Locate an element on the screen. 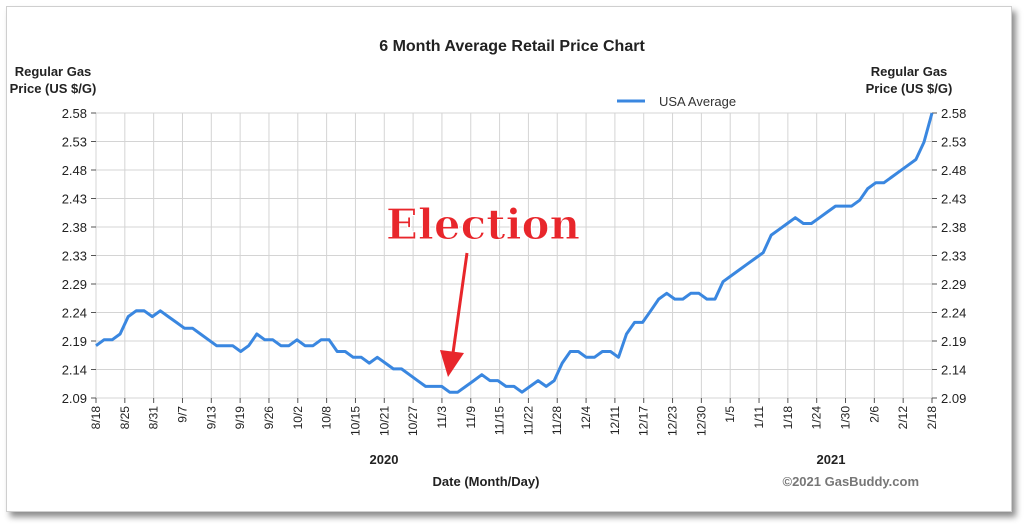  y-tick-label-right: 2.19 is located at coordinates (953, 341).